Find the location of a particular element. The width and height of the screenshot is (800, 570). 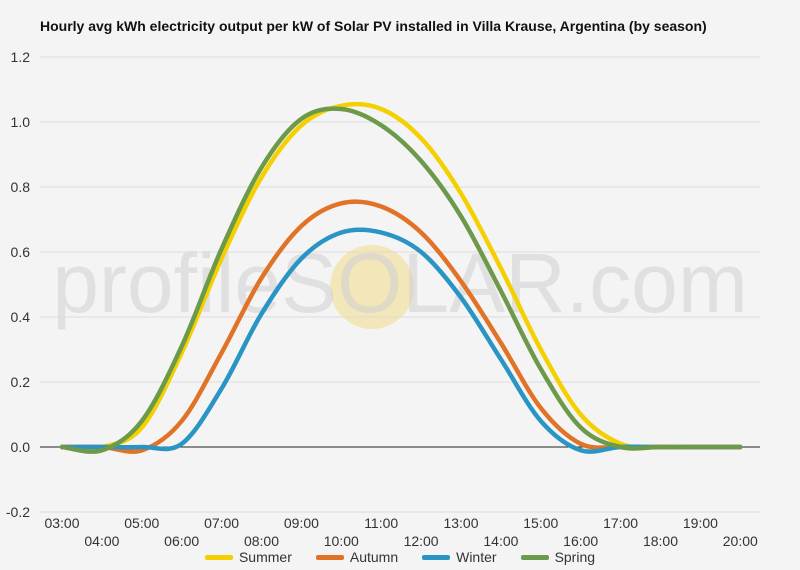

x-tick-label: 06:00 is located at coordinates (181, 541).